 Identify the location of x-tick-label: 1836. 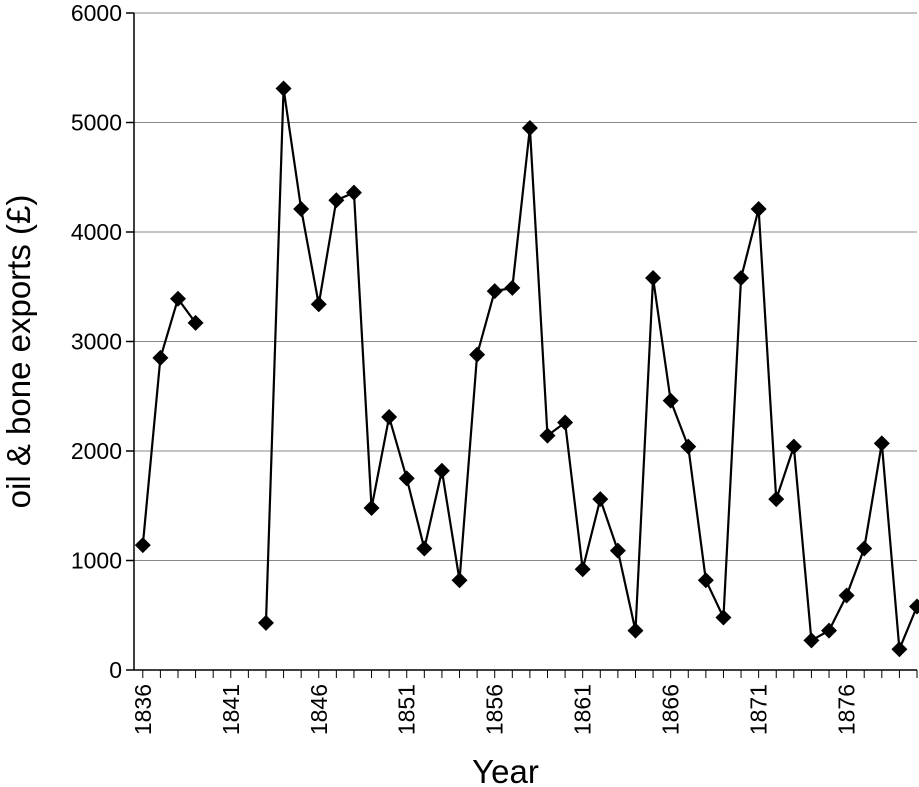
(143, 709).